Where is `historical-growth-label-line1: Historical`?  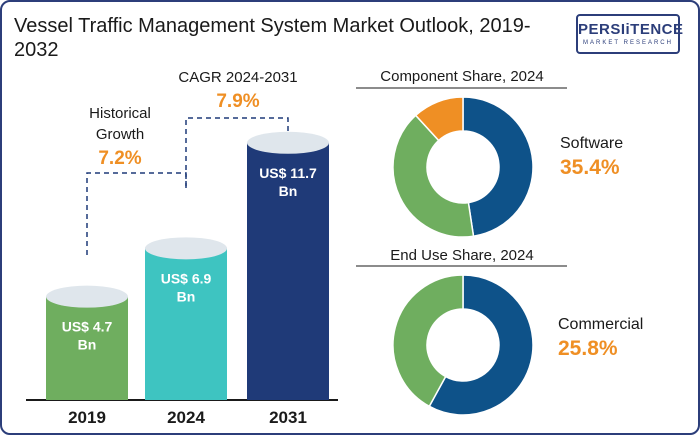
historical-growth-label-line1: Historical is located at coordinates (120, 113).